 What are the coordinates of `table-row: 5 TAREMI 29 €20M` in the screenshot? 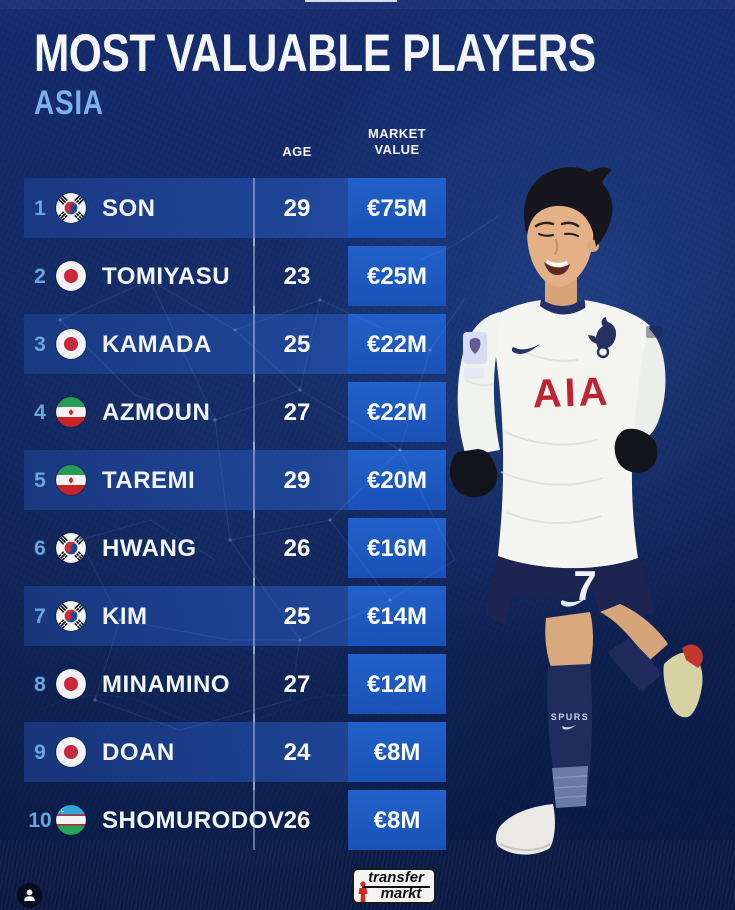 It's located at (235, 480).